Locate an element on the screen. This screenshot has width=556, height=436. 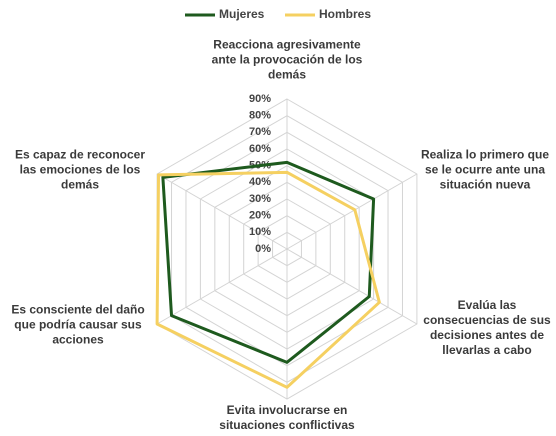
legend-label: Mujeres is located at coordinates (242, 14).